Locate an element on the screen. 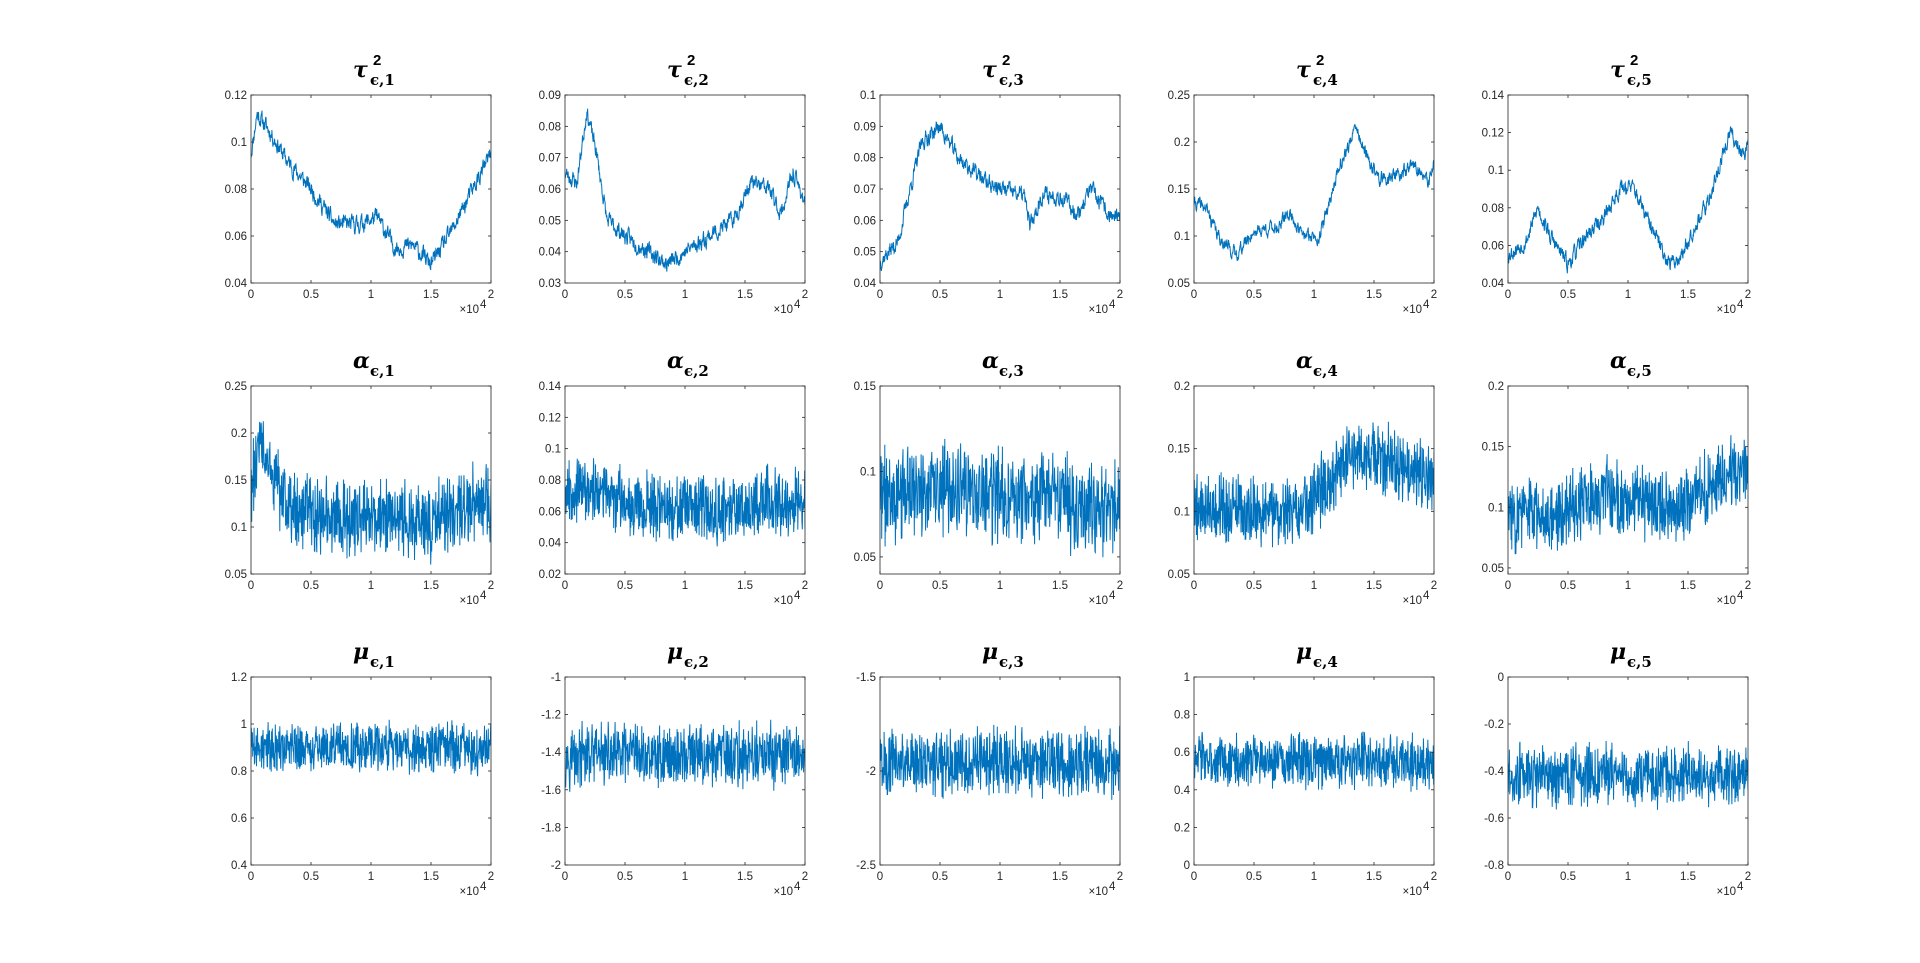 The image size is (1920, 963). y-tick-label: 0.09 is located at coordinates (550, 96).